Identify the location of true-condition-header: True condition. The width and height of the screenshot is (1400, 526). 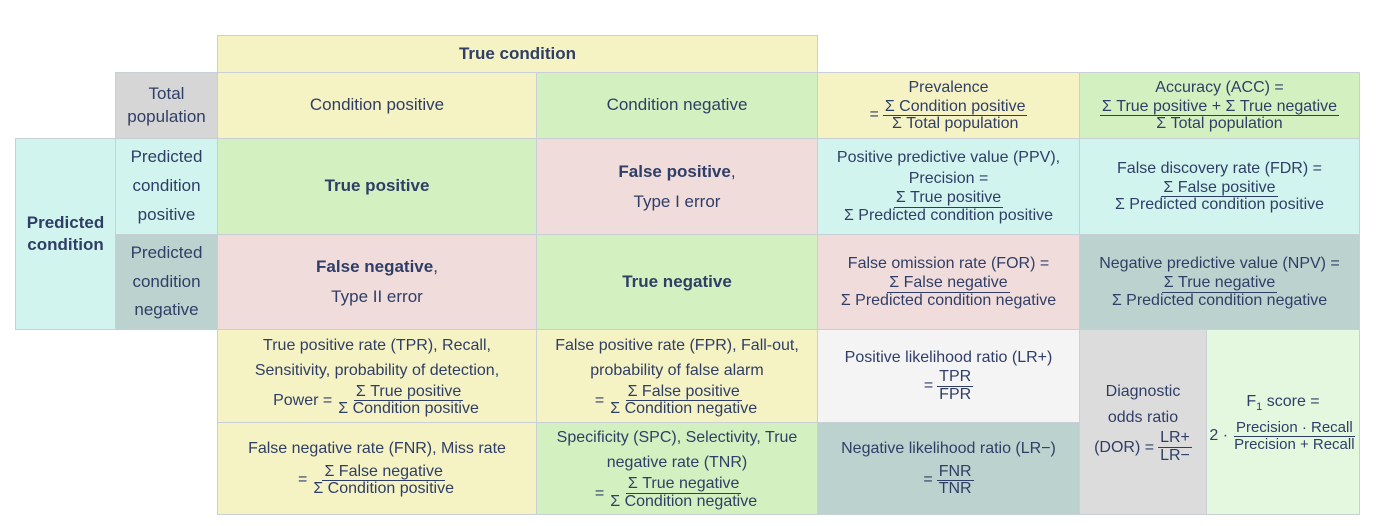
(517, 54).